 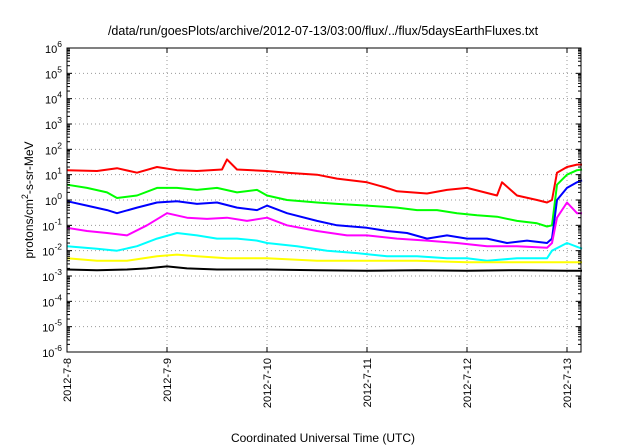 What do you see at coordinates (52, 224) in the screenshot?
I see `y-tick-label: 10⁻¹` at bounding box center [52, 224].